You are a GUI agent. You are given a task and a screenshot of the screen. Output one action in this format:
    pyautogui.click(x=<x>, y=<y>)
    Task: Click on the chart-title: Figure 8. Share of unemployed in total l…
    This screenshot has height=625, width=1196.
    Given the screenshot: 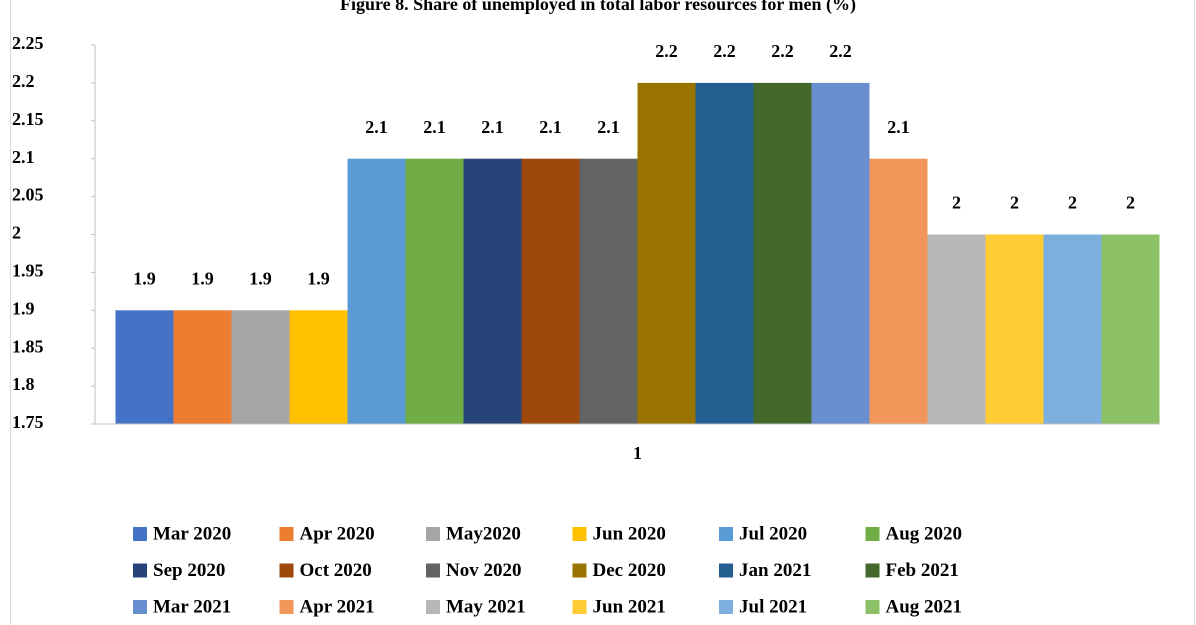 What is the action you would take?
    pyautogui.click(x=598, y=7)
    